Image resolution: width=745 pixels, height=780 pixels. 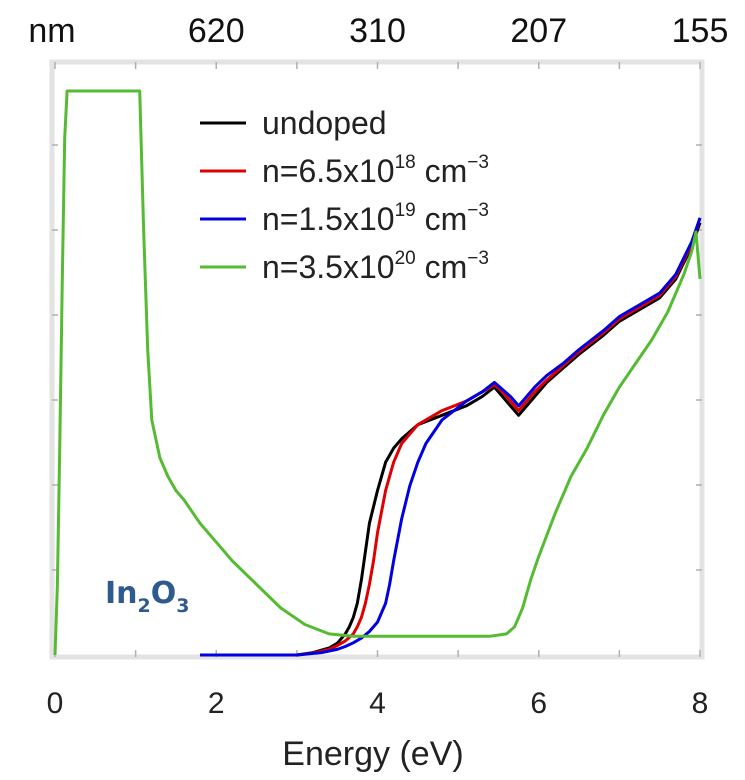 What do you see at coordinates (216, 703) in the screenshot?
I see `x-tick-label: 2` at bounding box center [216, 703].